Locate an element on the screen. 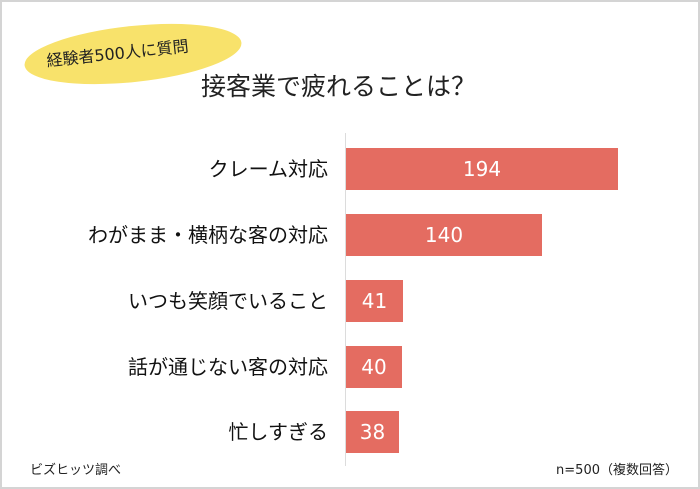 Image resolution: width=700 pixels, height=489 pixels. chart-title: 接客業で疲れることは？ is located at coordinates (339, 86).